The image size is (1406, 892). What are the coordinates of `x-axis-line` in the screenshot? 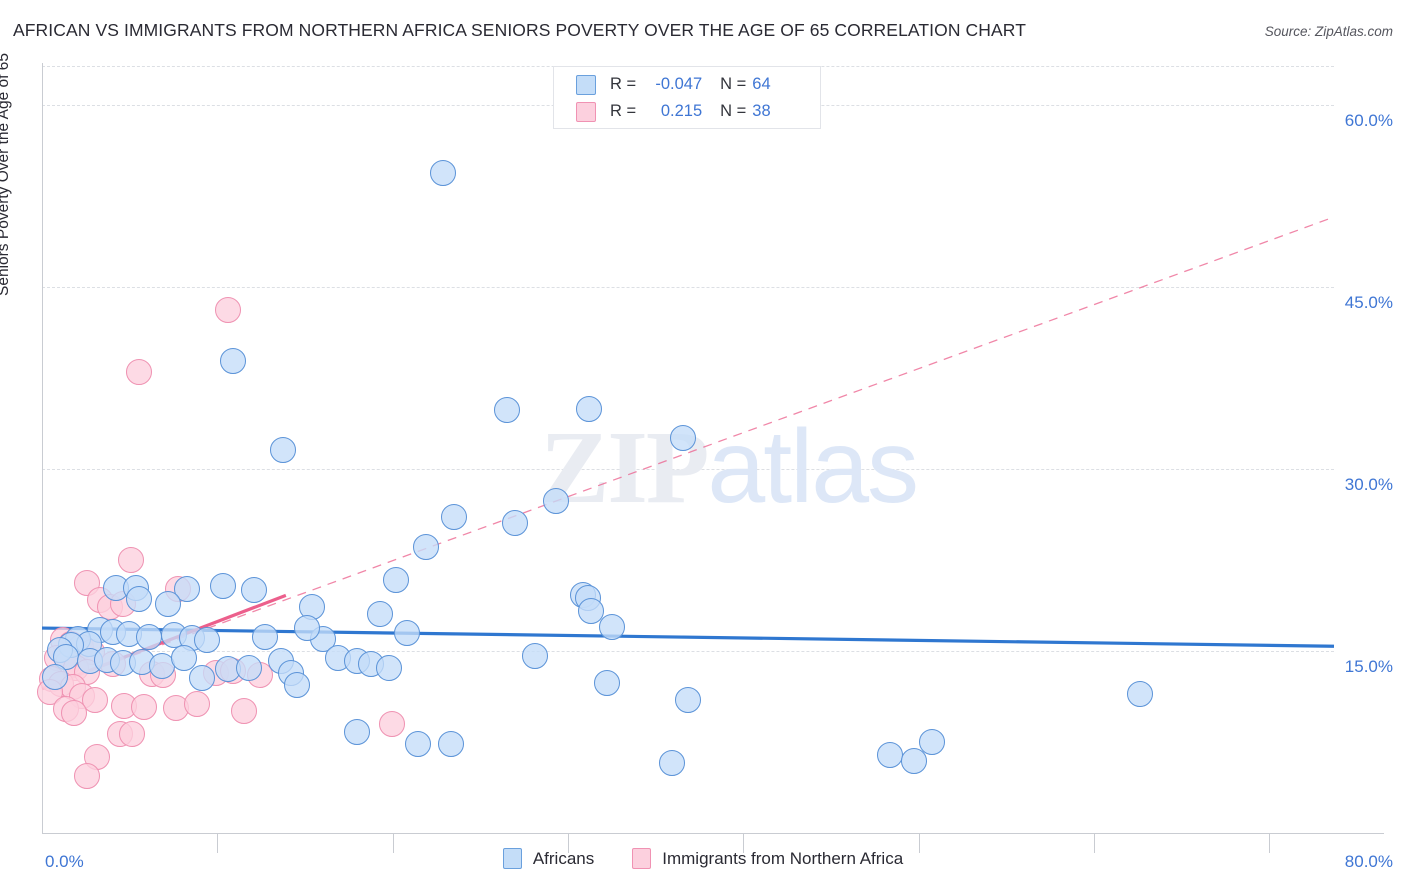 It's located at (713, 833).